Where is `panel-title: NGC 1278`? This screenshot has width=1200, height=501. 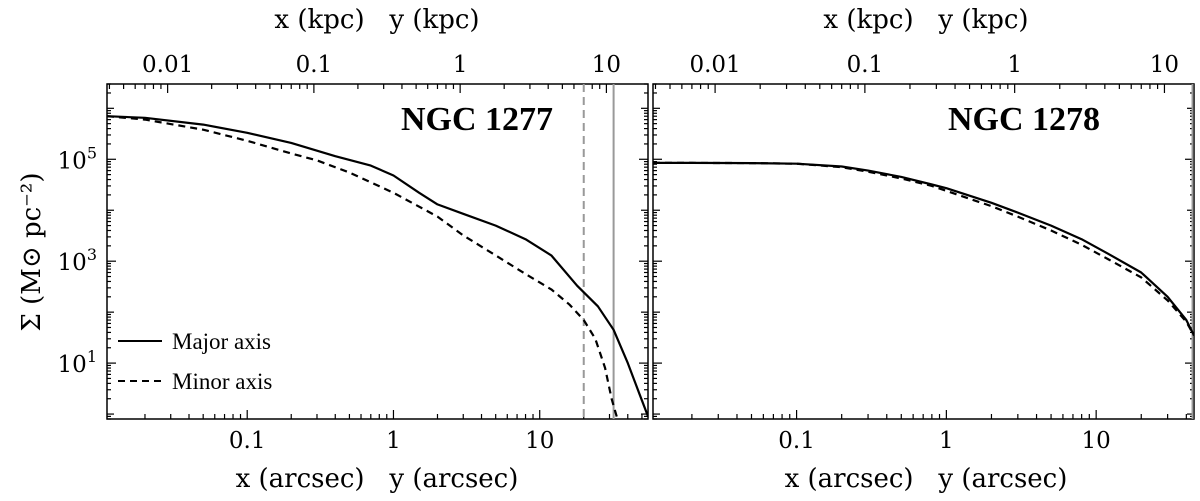 panel-title: NGC 1278 is located at coordinates (1024, 119).